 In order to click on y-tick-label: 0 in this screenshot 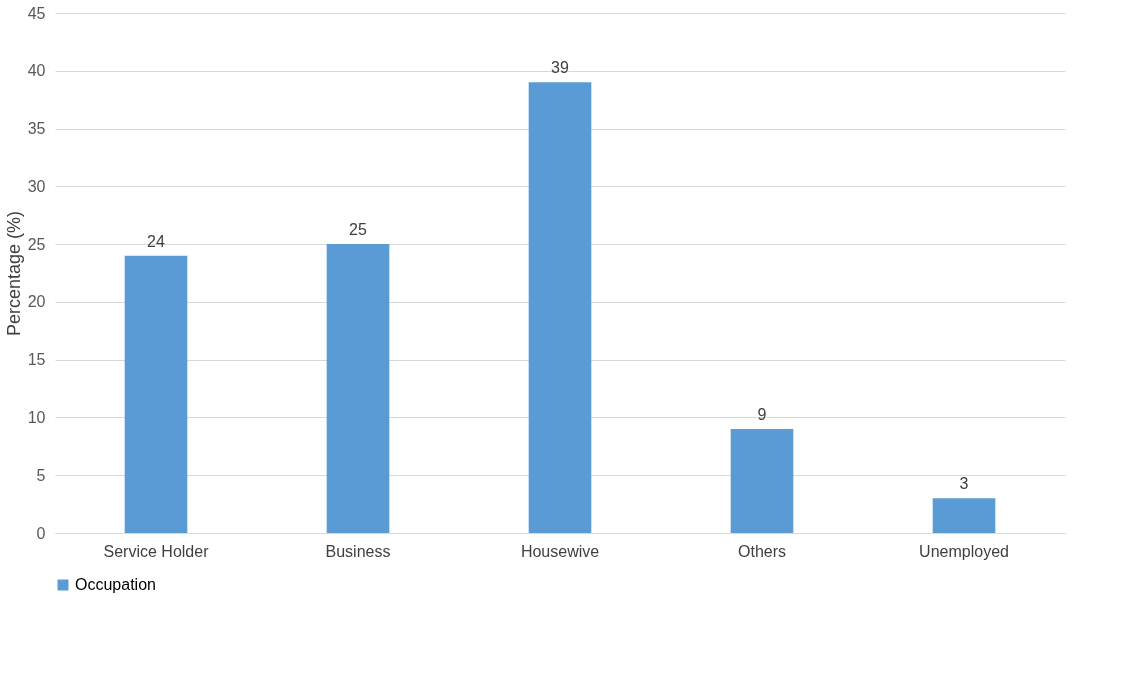, I will do `click(41, 533)`.